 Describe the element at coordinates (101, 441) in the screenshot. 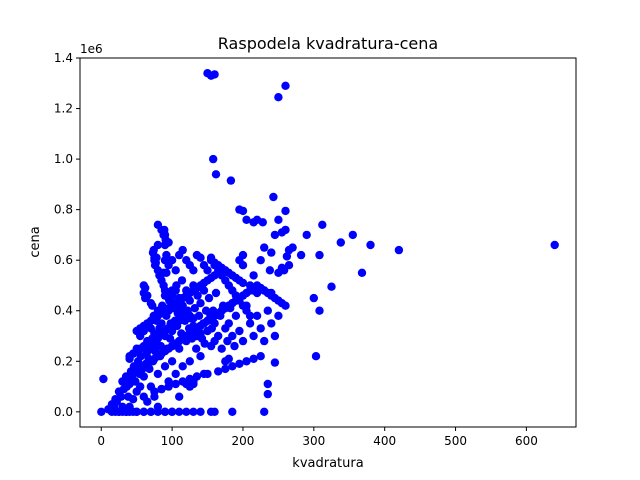

I see `x-tick-label: 0` at that location.